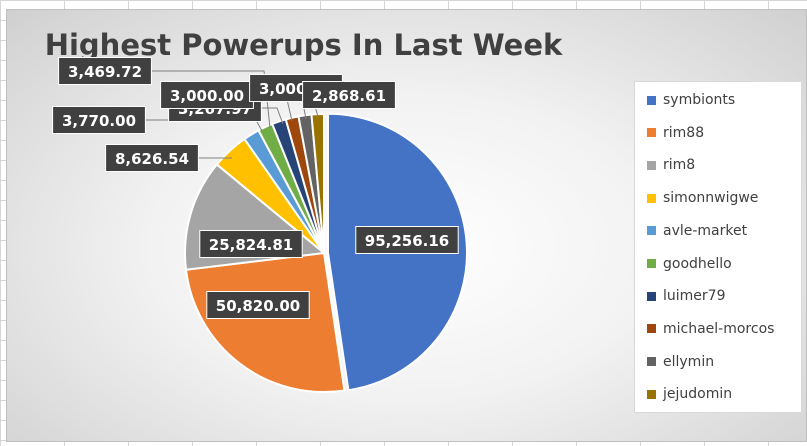 The image size is (807, 446). I want to click on data-label-text: 25,824.81, so click(251, 245).